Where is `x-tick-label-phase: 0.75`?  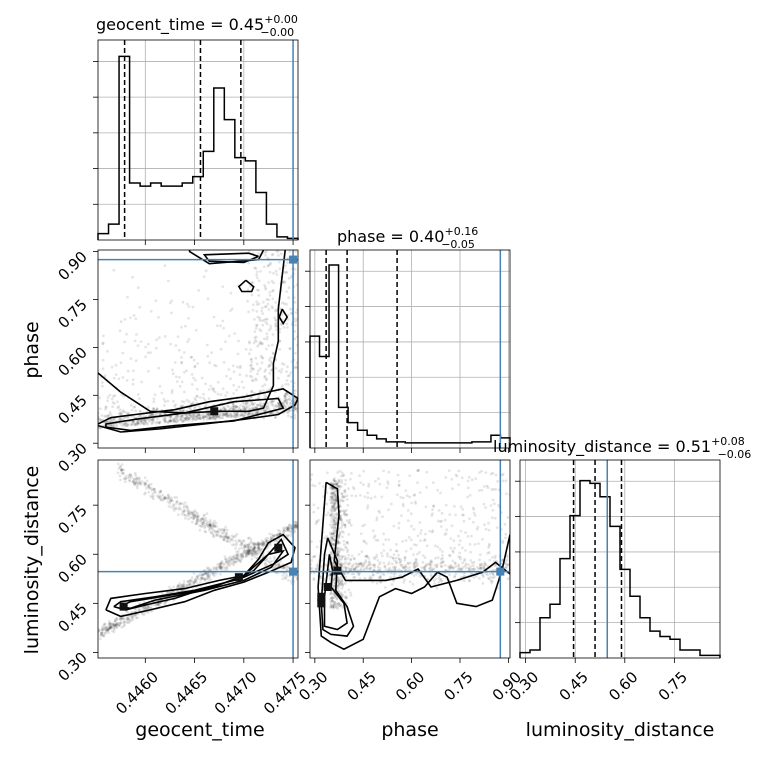 x-tick-label-phase: 0.75 is located at coordinates (458, 686).